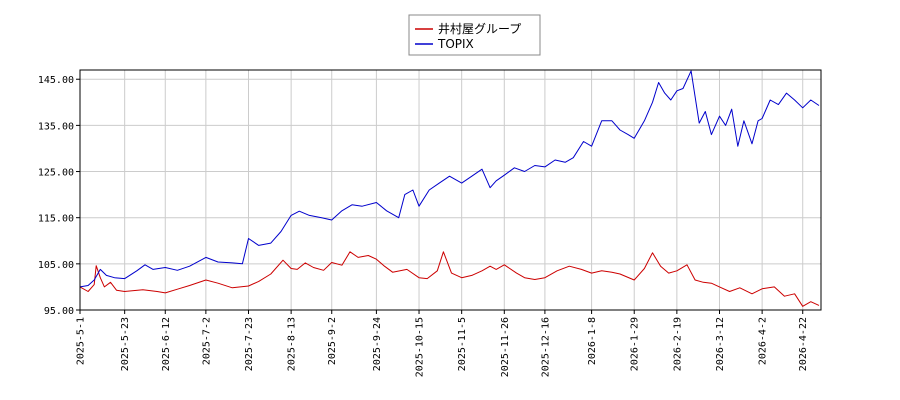 The image size is (900, 400). What do you see at coordinates (455, 44) in the screenshot?
I see `legend-label-series-1: TOPIX` at bounding box center [455, 44].